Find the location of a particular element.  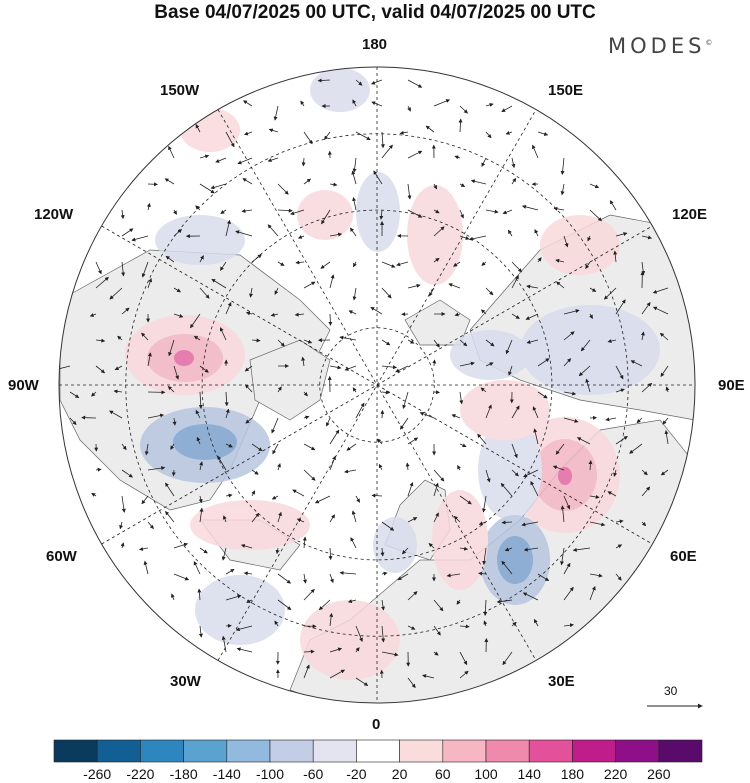

colorbar-cell is located at coordinates (118, 751).